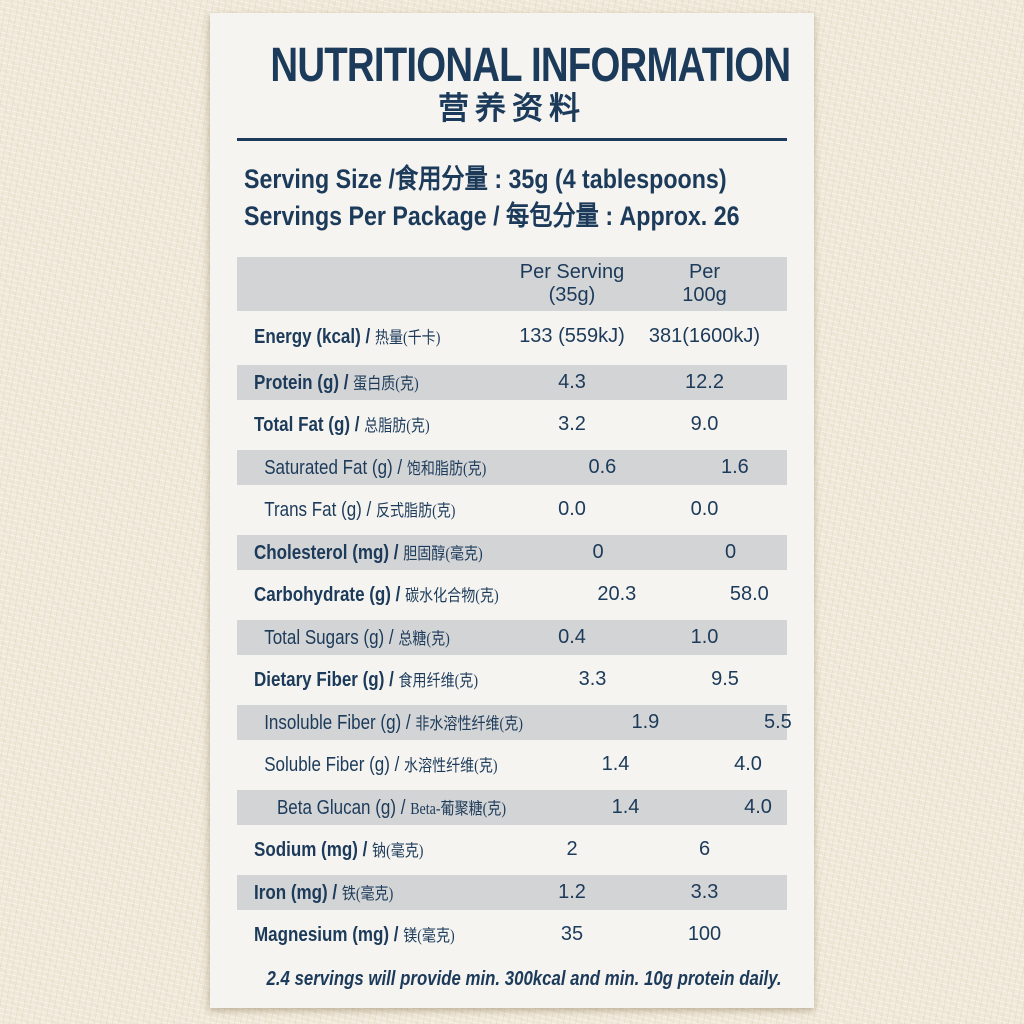 The height and width of the screenshot is (1024, 1024). What do you see at coordinates (407, 337) in the screenshot?
I see `nutrient-name-zh: 热量(千卡)` at bounding box center [407, 337].